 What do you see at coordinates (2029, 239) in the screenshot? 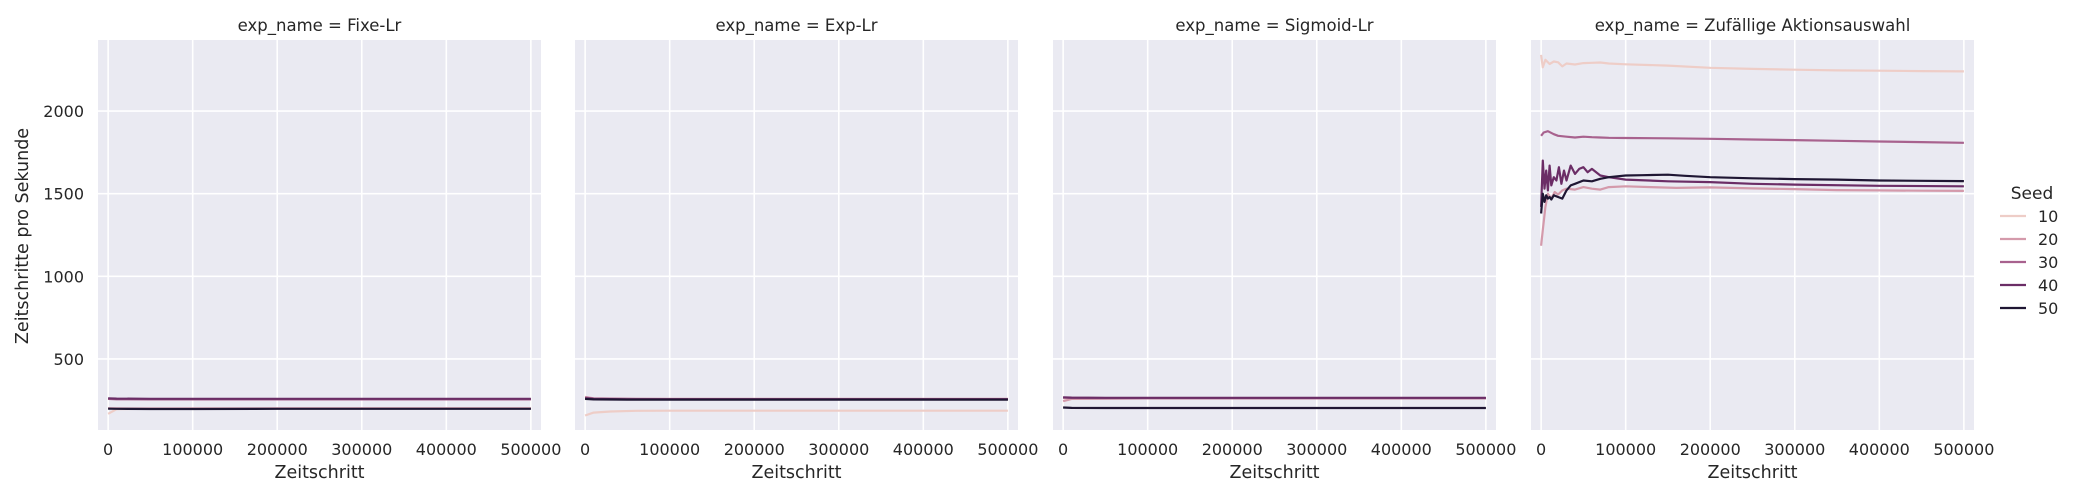
I see `legend-item: 20` at bounding box center [2029, 239].